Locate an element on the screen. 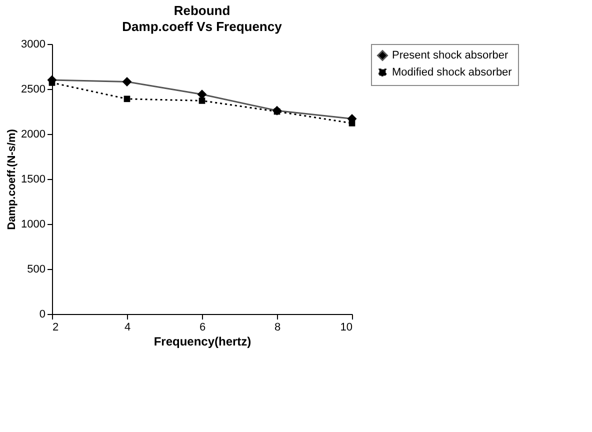 This screenshot has width=592, height=432. x-tick-label: 8 is located at coordinates (277, 328).